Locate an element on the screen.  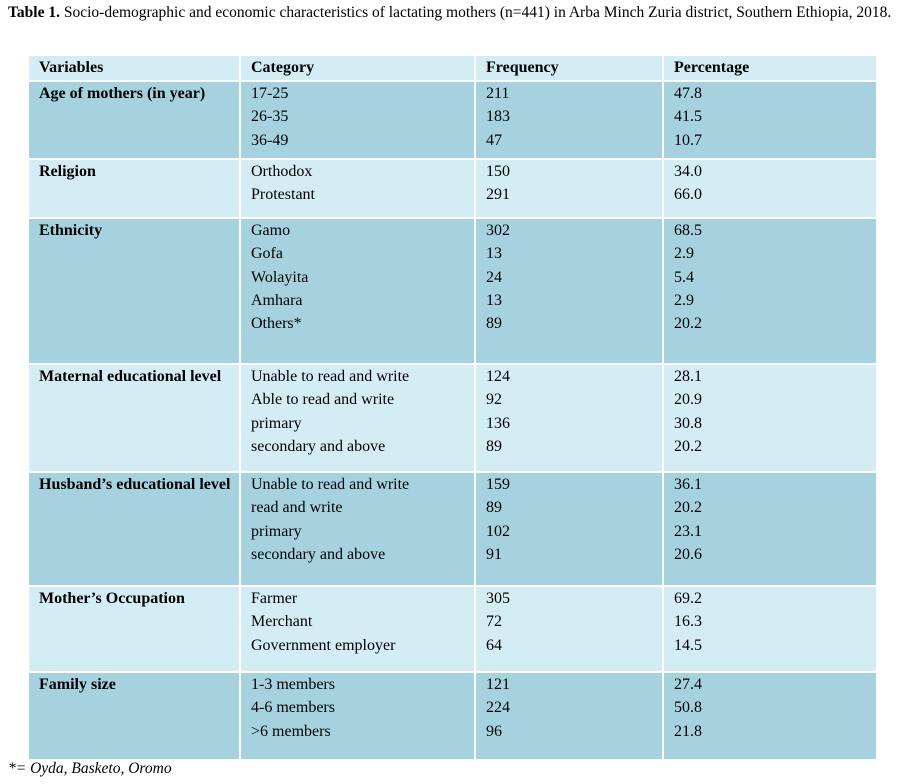
variable-cell: Family size is located at coordinates (134, 716).